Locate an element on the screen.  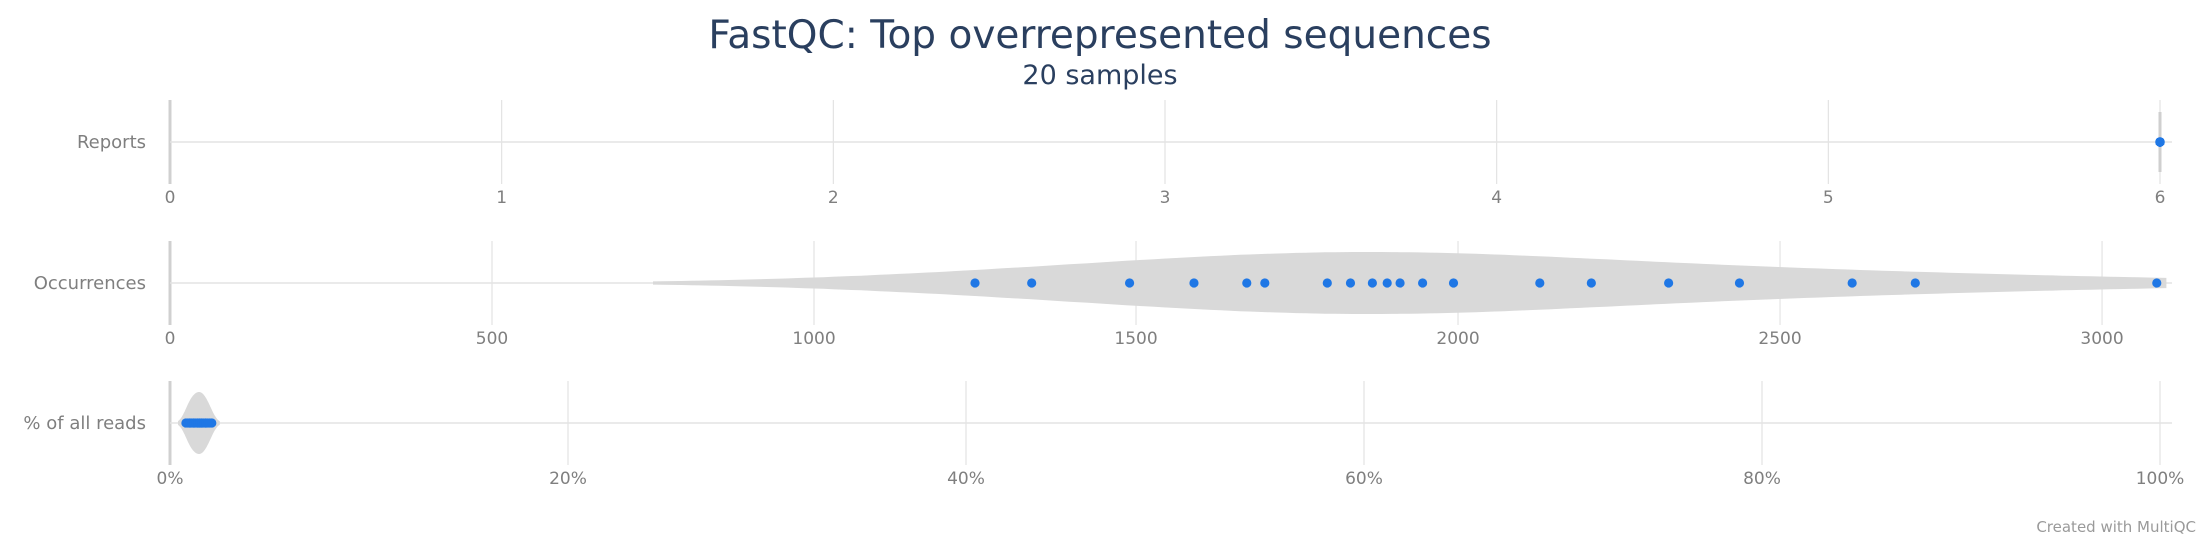
chart-title: FastQC: Top overrepresented sequences is located at coordinates (1099, 35).